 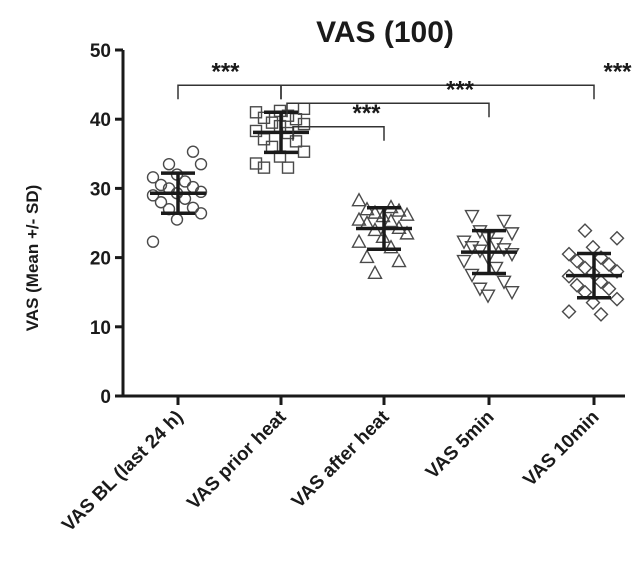 What do you see at coordinates (341, 459) in the screenshot?
I see `x-tick-label: VAS after heat` at bounding box center [341, 459].